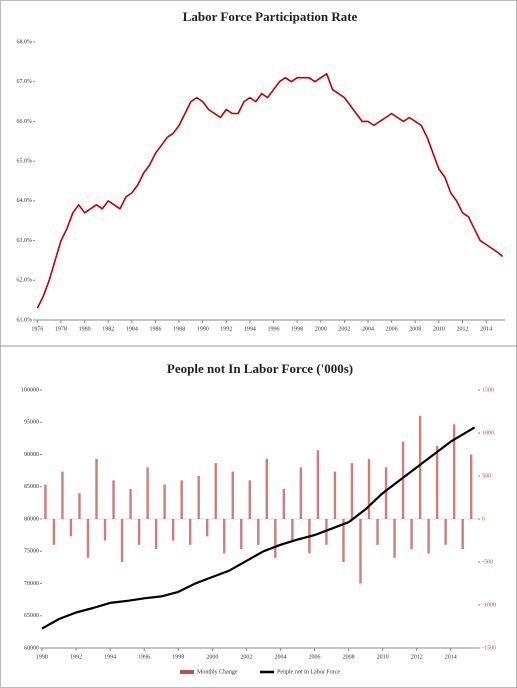 Image resolution: width=517 pixels, height=688 pixels. What do you see at coordinates (270, 16) in the screenshot?
I see `chart-title: Labor Force Participation Rate` at bounding box center [270, 16].